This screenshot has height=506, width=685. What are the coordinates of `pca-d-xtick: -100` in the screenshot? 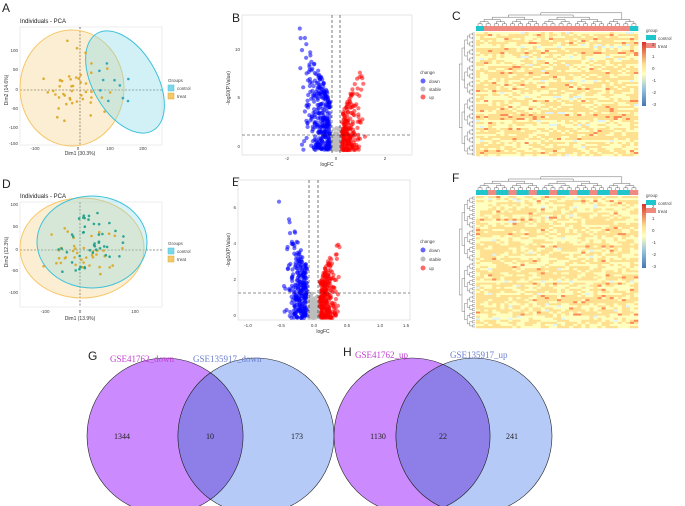 It's located at (45, 311).